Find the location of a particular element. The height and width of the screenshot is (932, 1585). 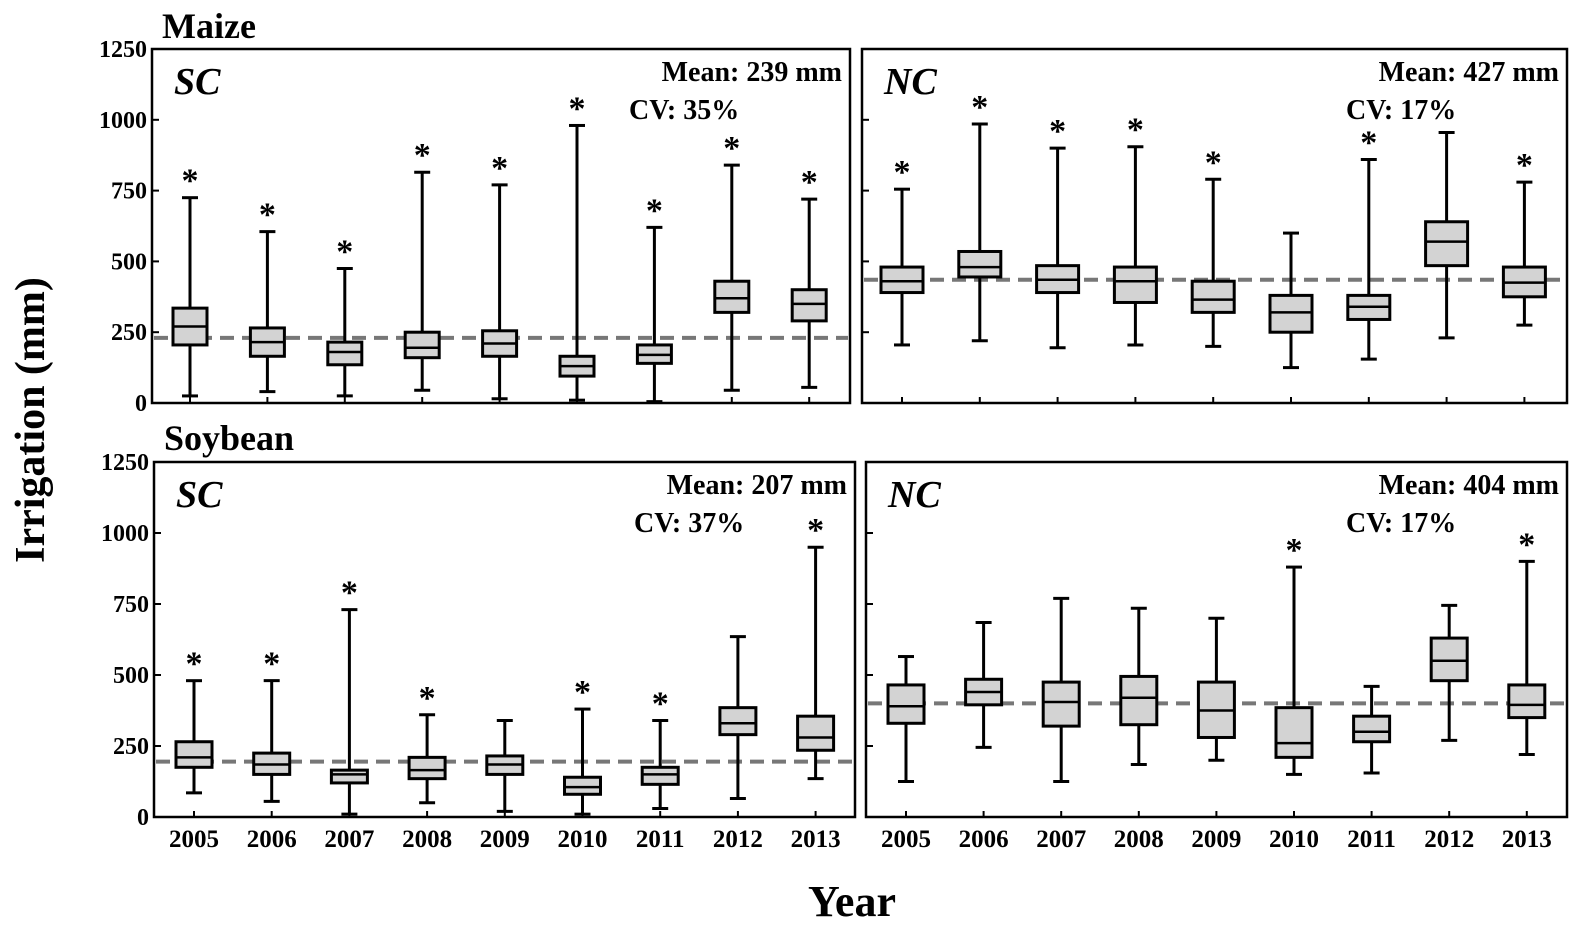

mean-annotation: Mean: 207 mm is located at coordinates (757, 485).